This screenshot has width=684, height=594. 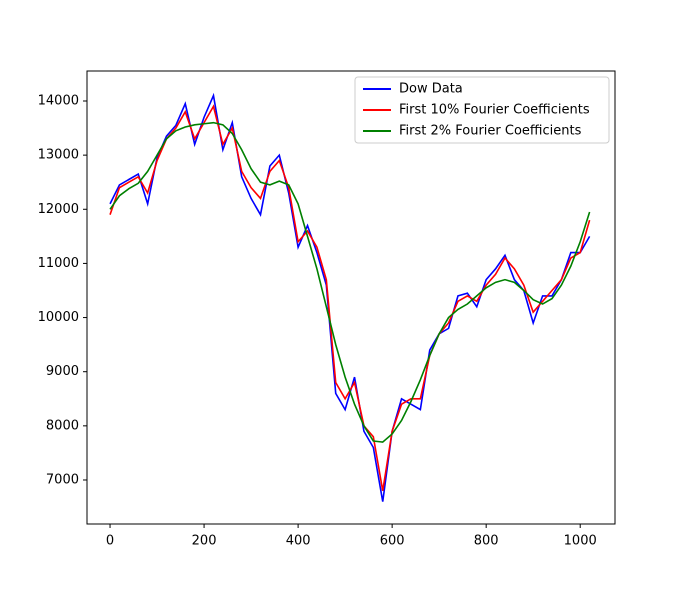 What do you see at coordinates (62, 371) in the screenshot?
I see `y-tick-label: 9000` at bounding box center [62, 371].